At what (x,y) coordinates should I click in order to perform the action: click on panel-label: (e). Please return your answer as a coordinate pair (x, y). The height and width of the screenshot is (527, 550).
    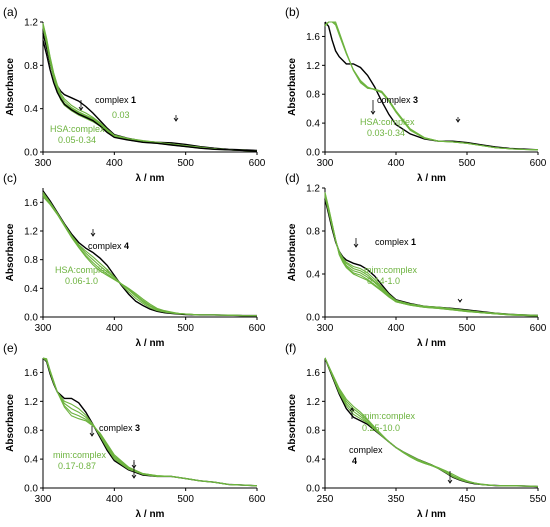
    Looking at the image, I should click on (10, 348).